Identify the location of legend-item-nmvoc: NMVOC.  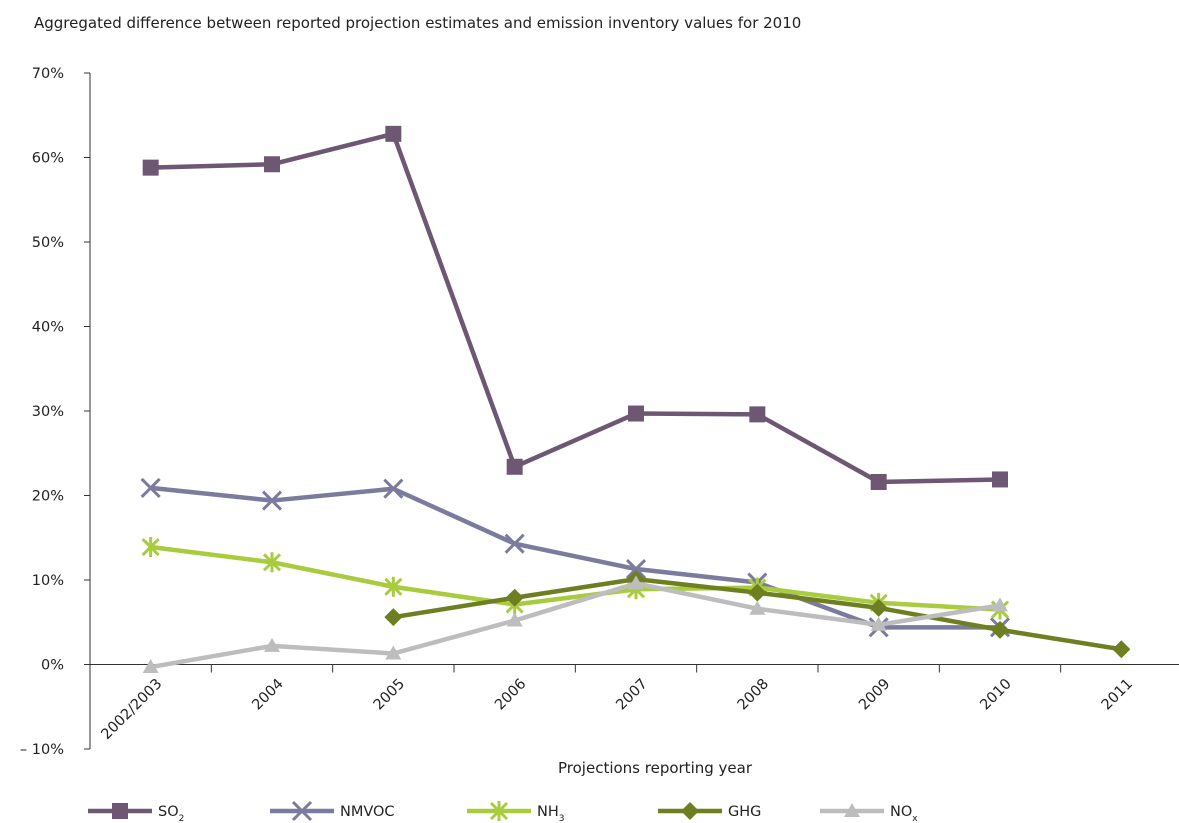
(332, 811).